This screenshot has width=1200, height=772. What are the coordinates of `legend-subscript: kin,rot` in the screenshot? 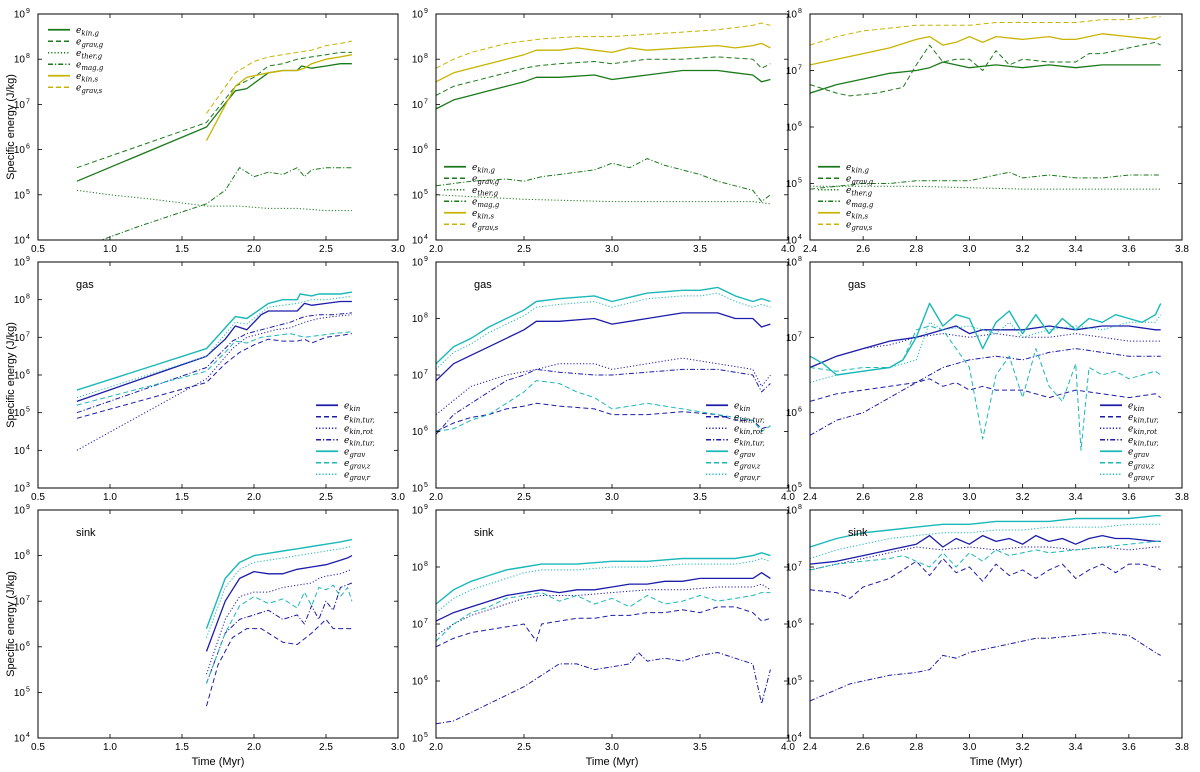 It's located at (361, 432).